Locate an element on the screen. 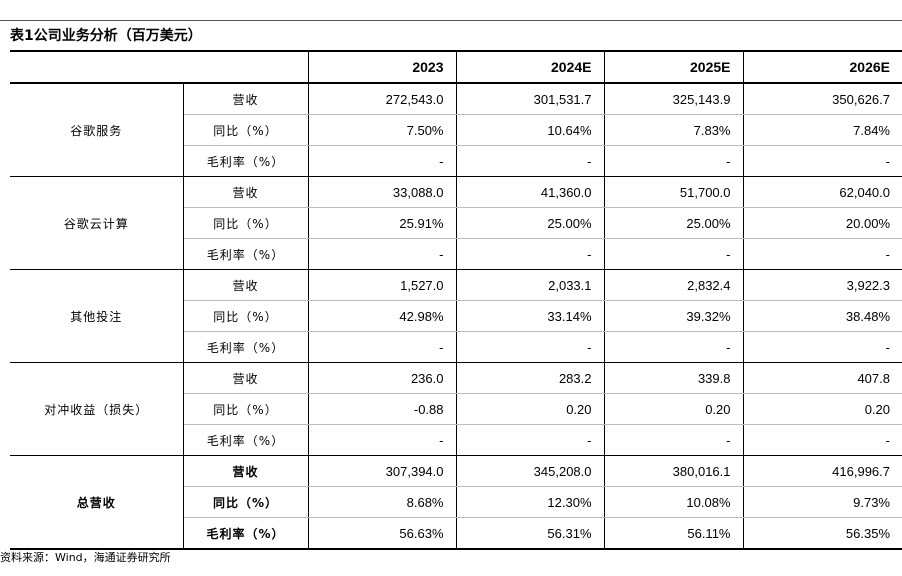 This screenshot has width=902, height=576. value-cell: 41,360.0 is located at coordinates (530, 192).